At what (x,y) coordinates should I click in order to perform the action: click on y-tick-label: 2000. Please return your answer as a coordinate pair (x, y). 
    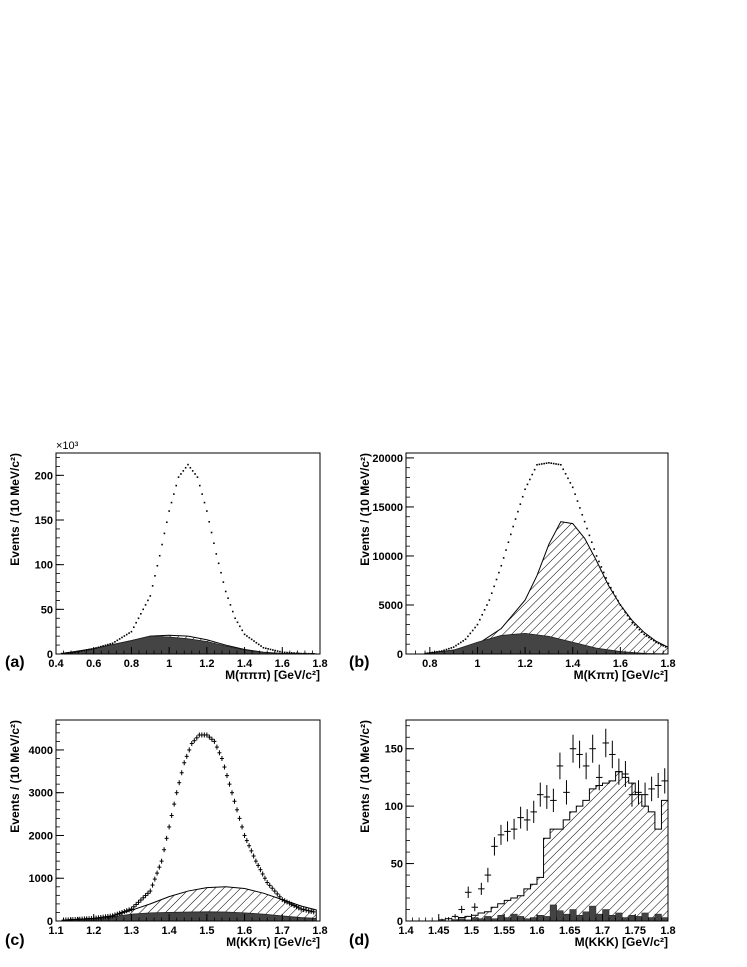
    Looking at the image, I should click on (41, 836).